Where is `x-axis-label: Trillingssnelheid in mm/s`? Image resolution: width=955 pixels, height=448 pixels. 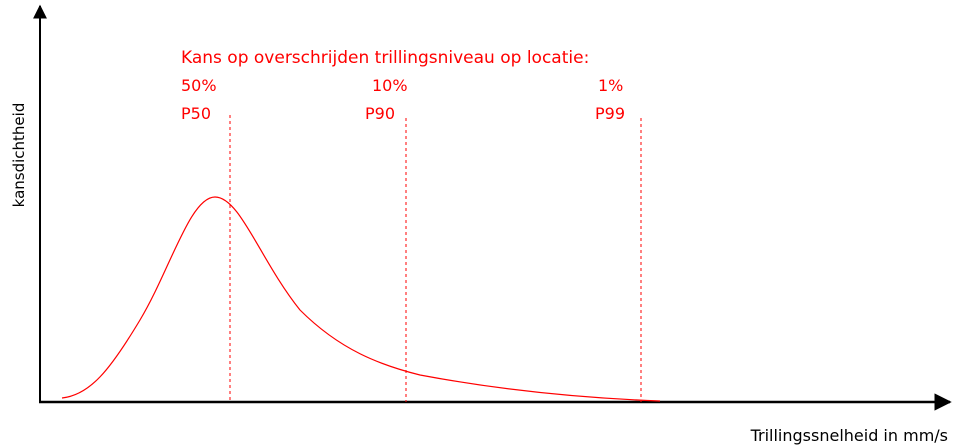 x-axis-label: Trillingssnelheid in mm/s is located at coordinates (849, 435).